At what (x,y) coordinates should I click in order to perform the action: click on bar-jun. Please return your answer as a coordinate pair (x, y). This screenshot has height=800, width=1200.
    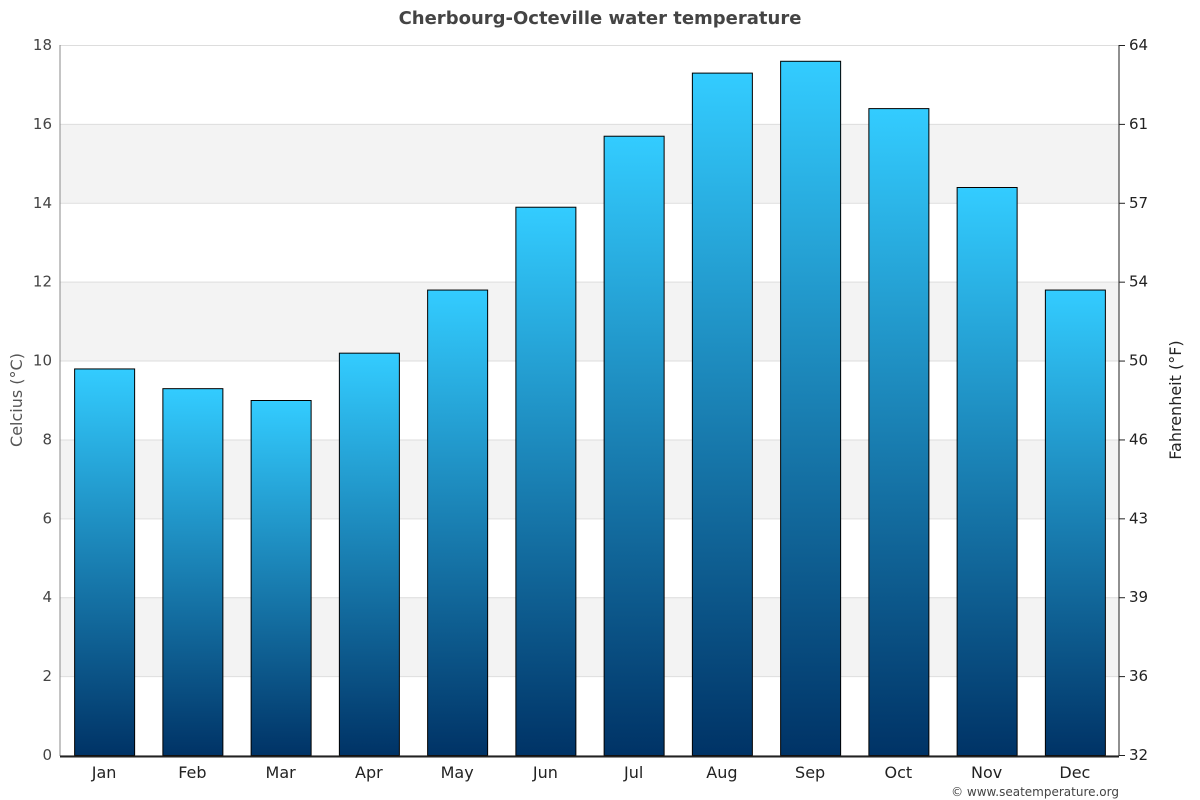
    Looking at the image, I should click on (546, 481).